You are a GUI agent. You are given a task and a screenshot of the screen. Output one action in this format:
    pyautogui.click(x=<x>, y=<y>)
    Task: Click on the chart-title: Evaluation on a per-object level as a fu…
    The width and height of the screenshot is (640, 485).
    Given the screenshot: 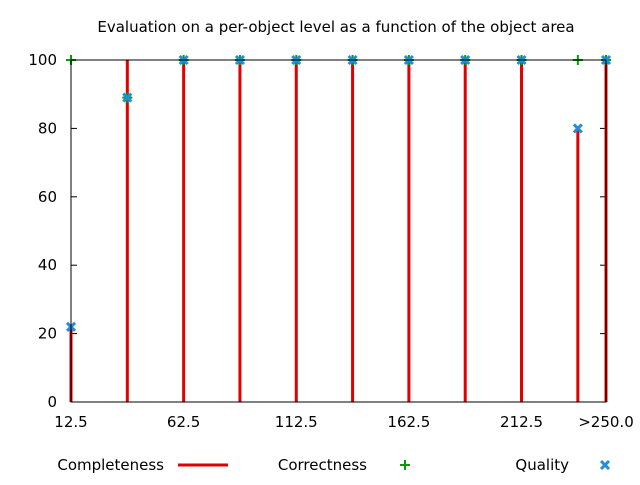 What is the action you would take?
    pyautogui.click(x=335, y=27)
    